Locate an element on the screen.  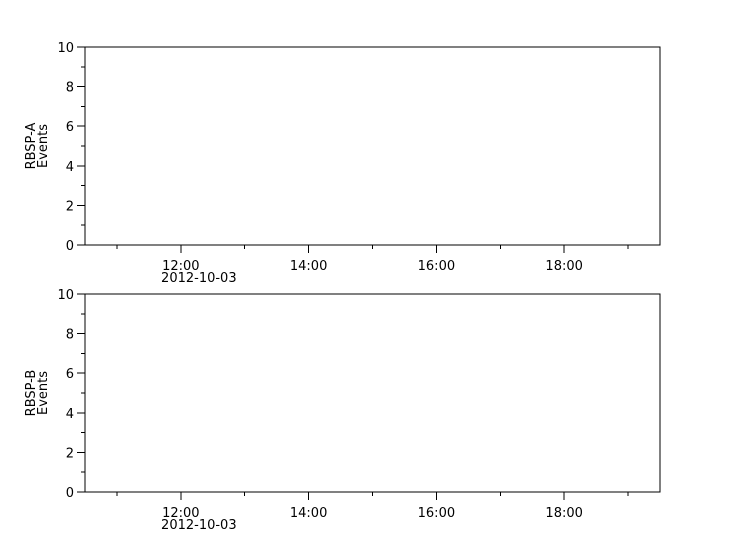
y-axis-label: RBSP-A is located at coordinates (31, 145).